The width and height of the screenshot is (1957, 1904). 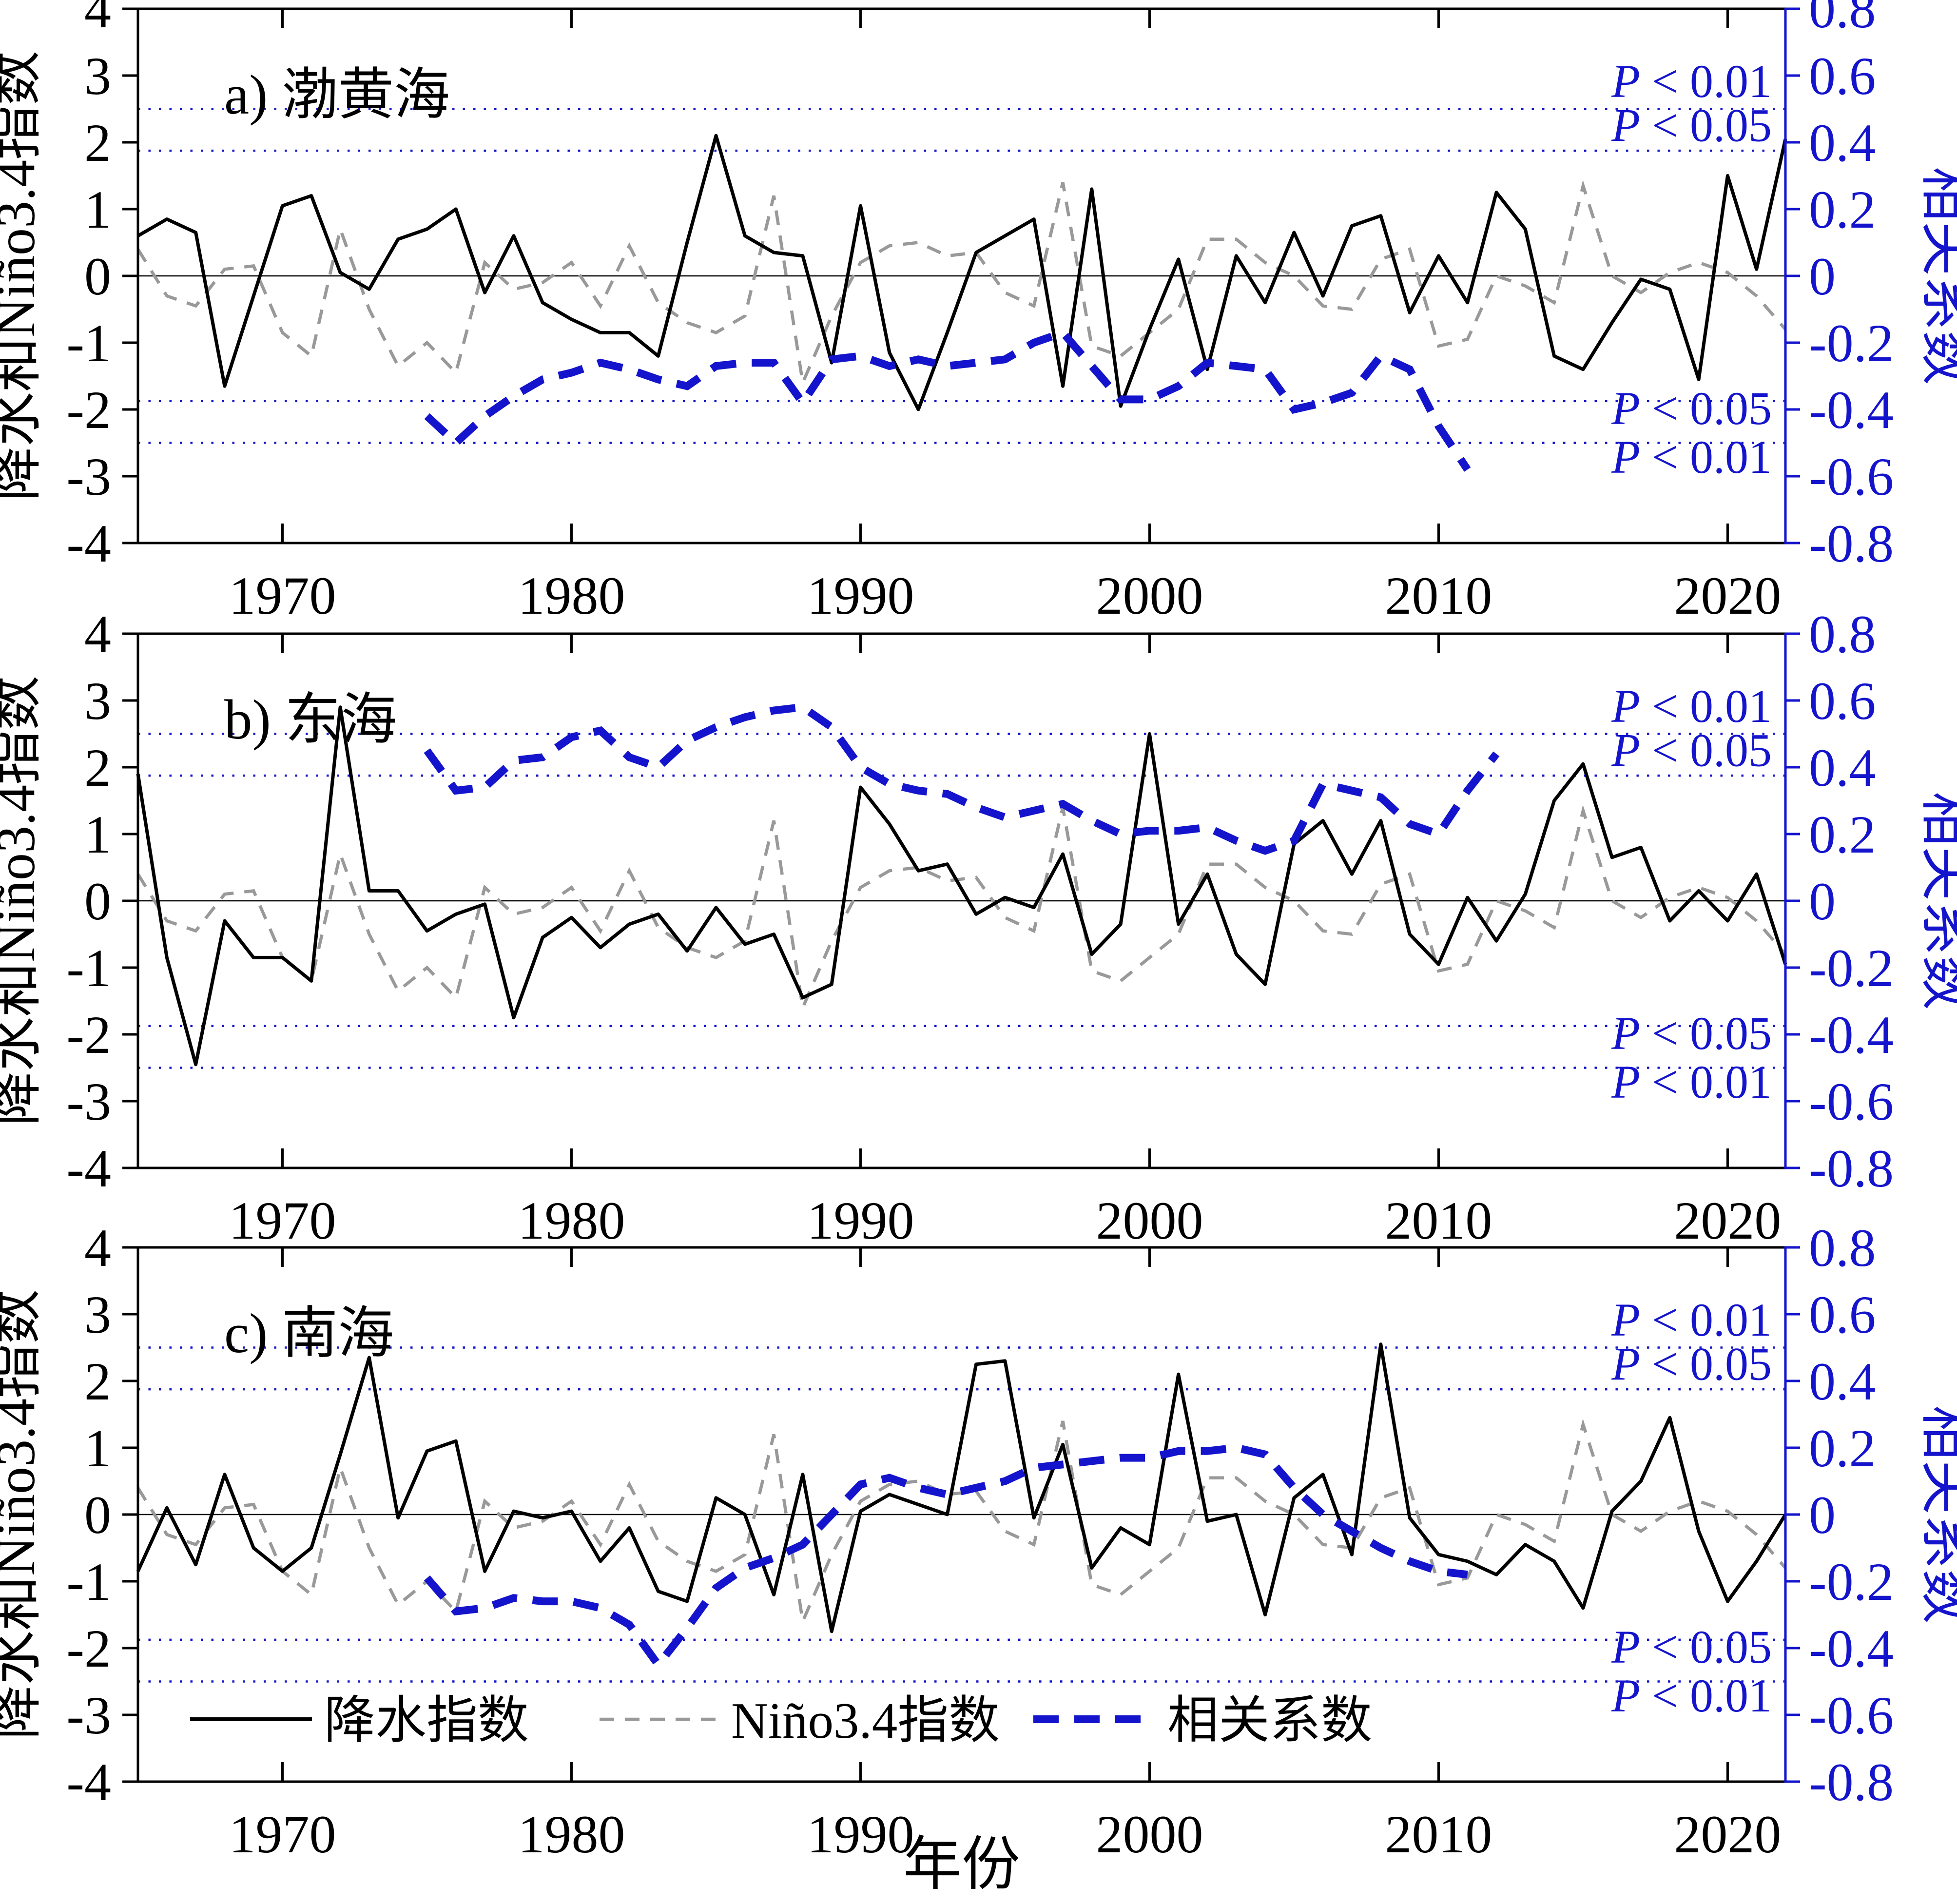 What do you see at coordinates (1843, 1314) in the screenshot?
I see `right-tick-label: 0.6` at bounding box center [1843, 1314].